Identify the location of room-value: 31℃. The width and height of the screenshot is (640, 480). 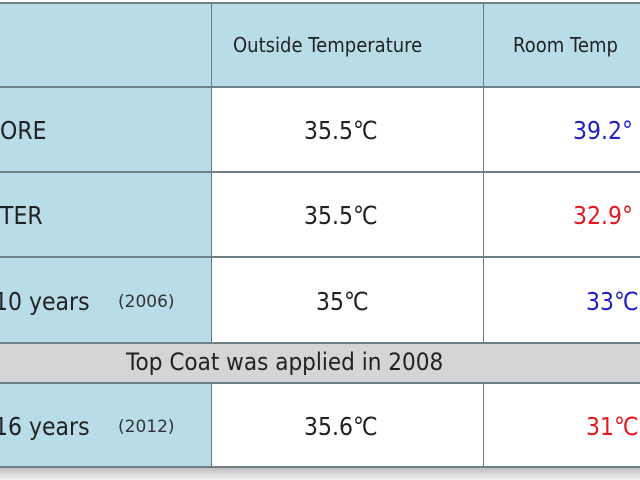
(612, 426).